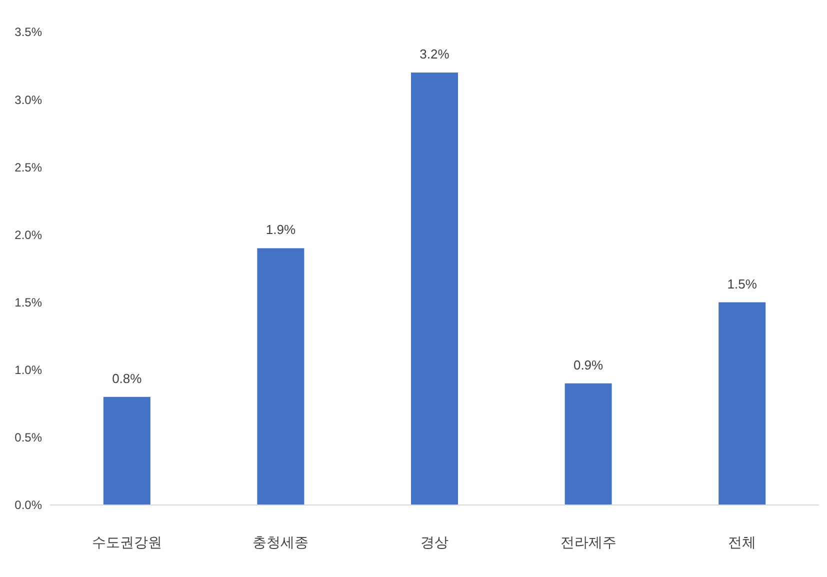 The image size is (827, 577). I want to click on data-label: 0.8%, so click(127, 378).